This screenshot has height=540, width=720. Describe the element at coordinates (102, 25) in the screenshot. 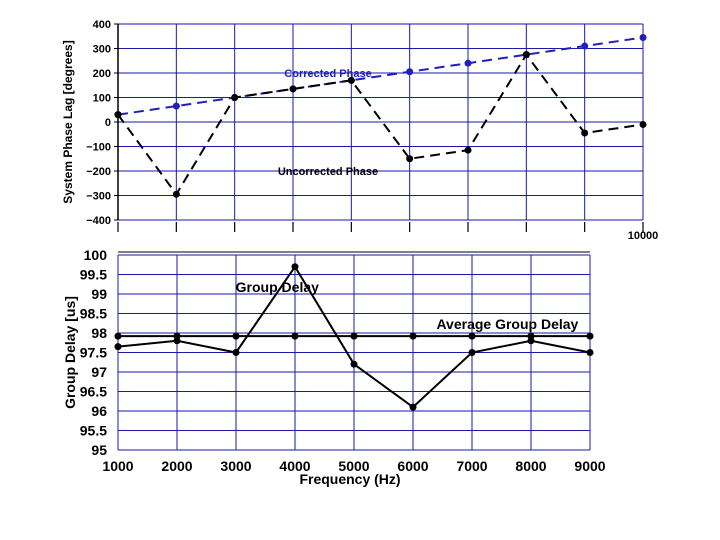

I see `phase-y-tick-label: 400` at that location.